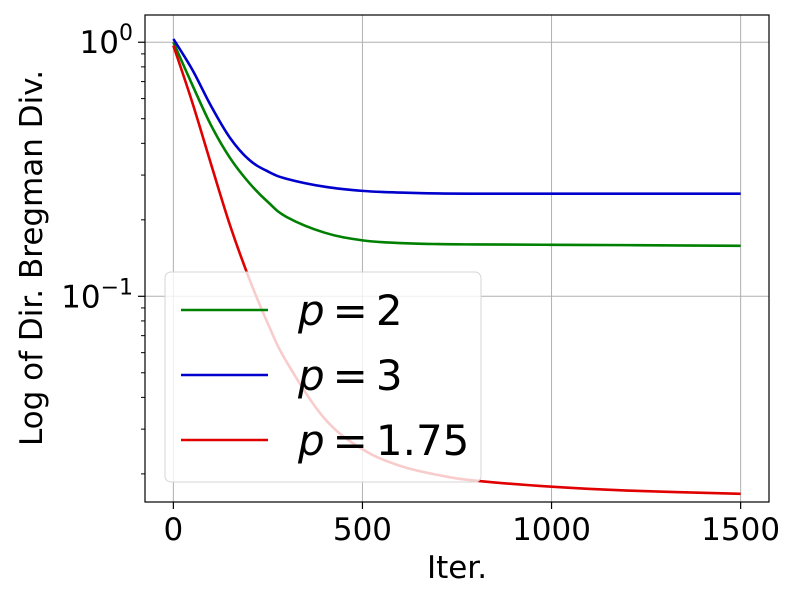 This screenshot has width=800, height=600. Describe the element at coordinates (740, 530) in the screenshot. I see `x-tick-label: 1500` at that location.